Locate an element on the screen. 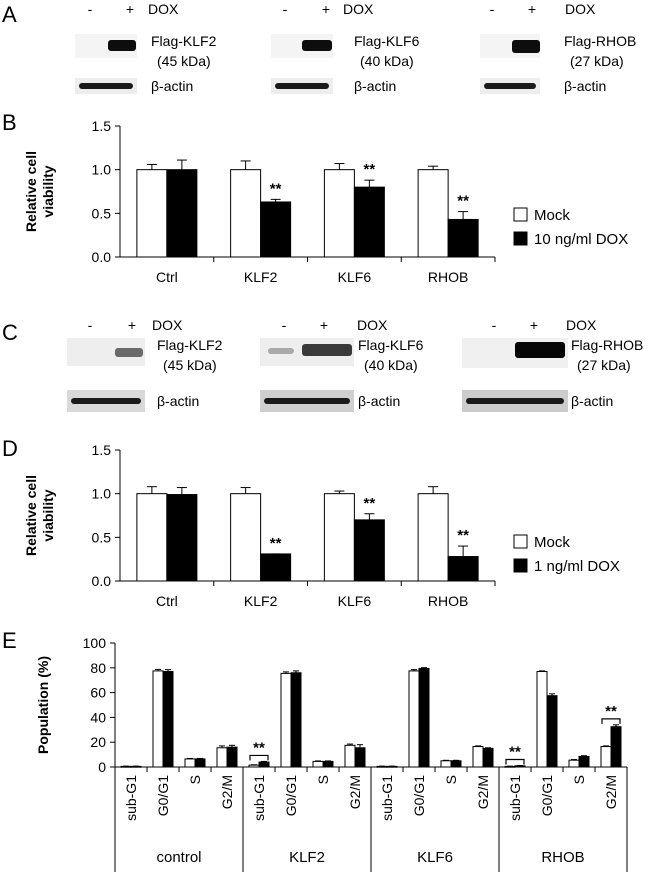 The width and height of the screenshot is (650, 872). group-label: RHOB is located at coordinates (562, 857).